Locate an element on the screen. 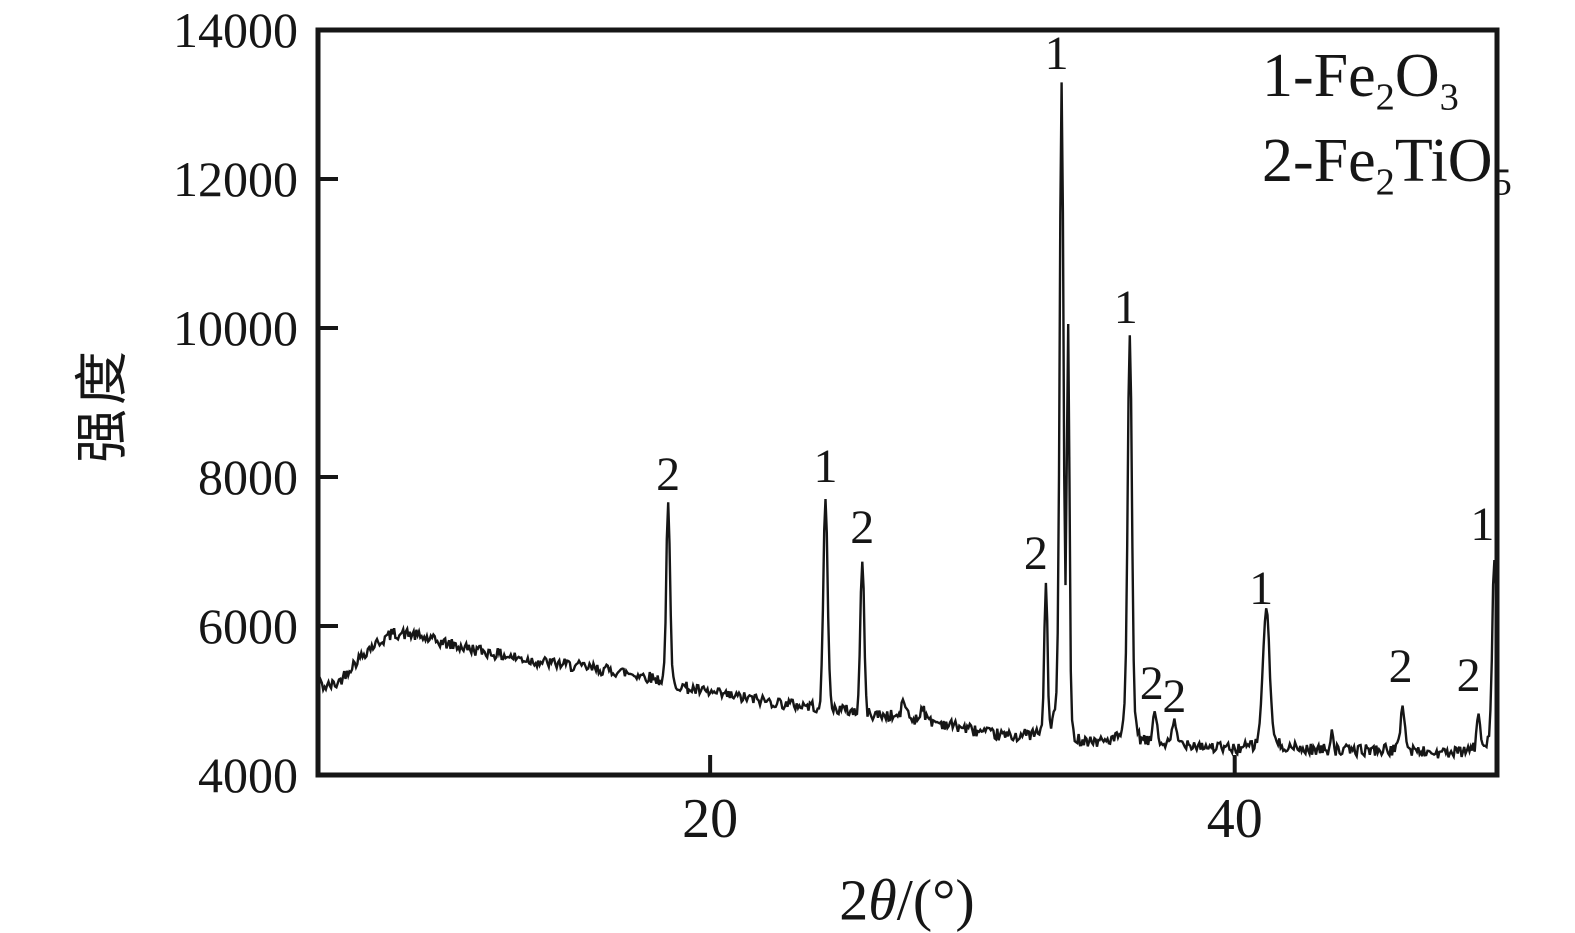  y-tick-label: 6000 is located at coordinates (248, 626).